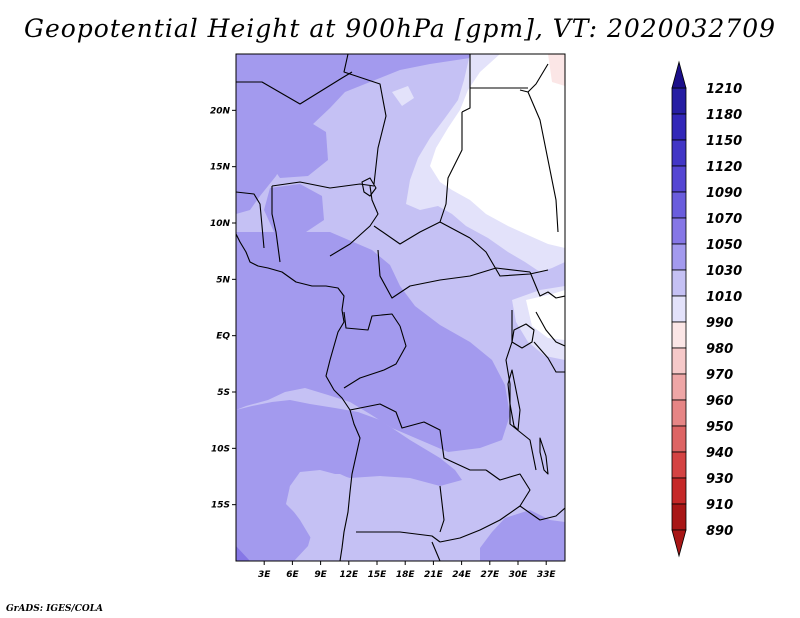 The image size is (800, 618). Describe the element at coordinates (434, 575) in the screenshot. I see `x-tick-label: 21E` at that location.